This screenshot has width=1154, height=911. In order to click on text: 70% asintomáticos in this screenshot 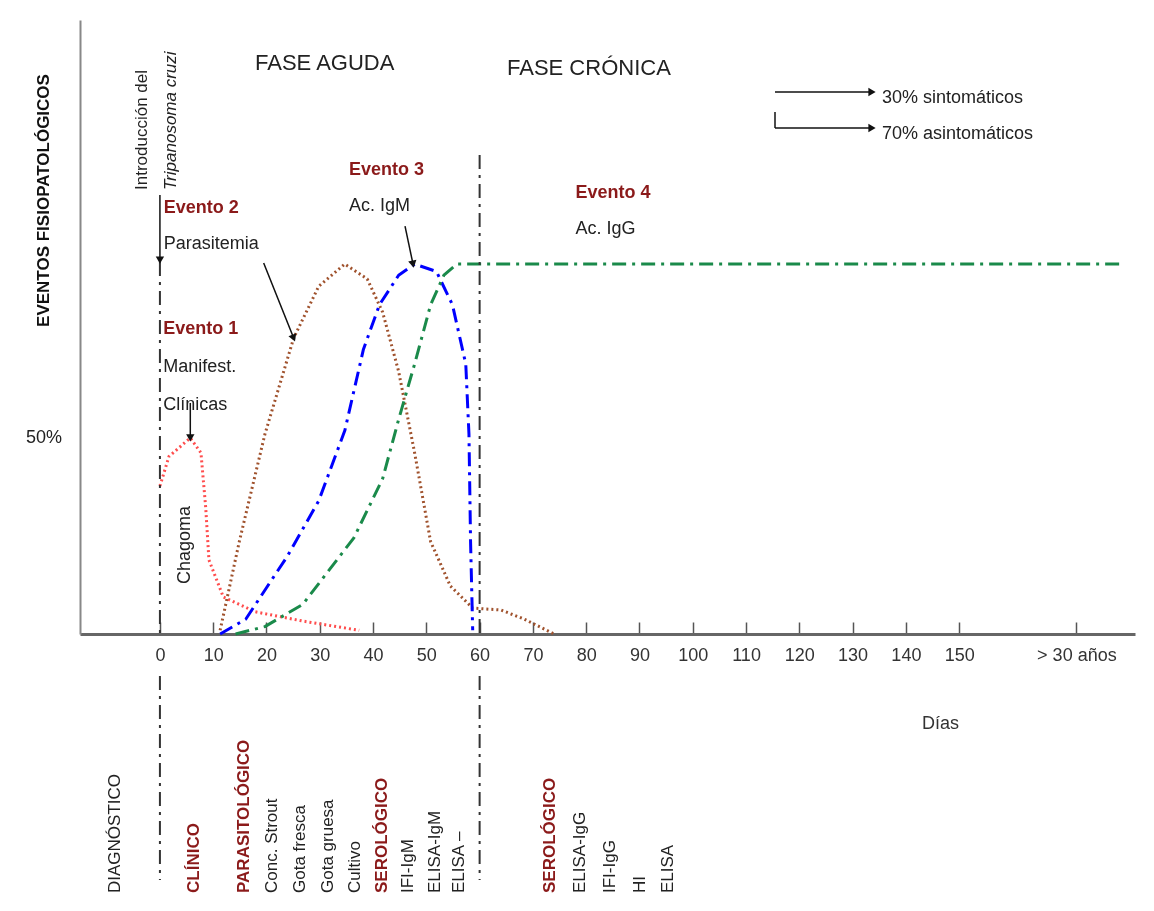, I will do `click(958, 133)`.